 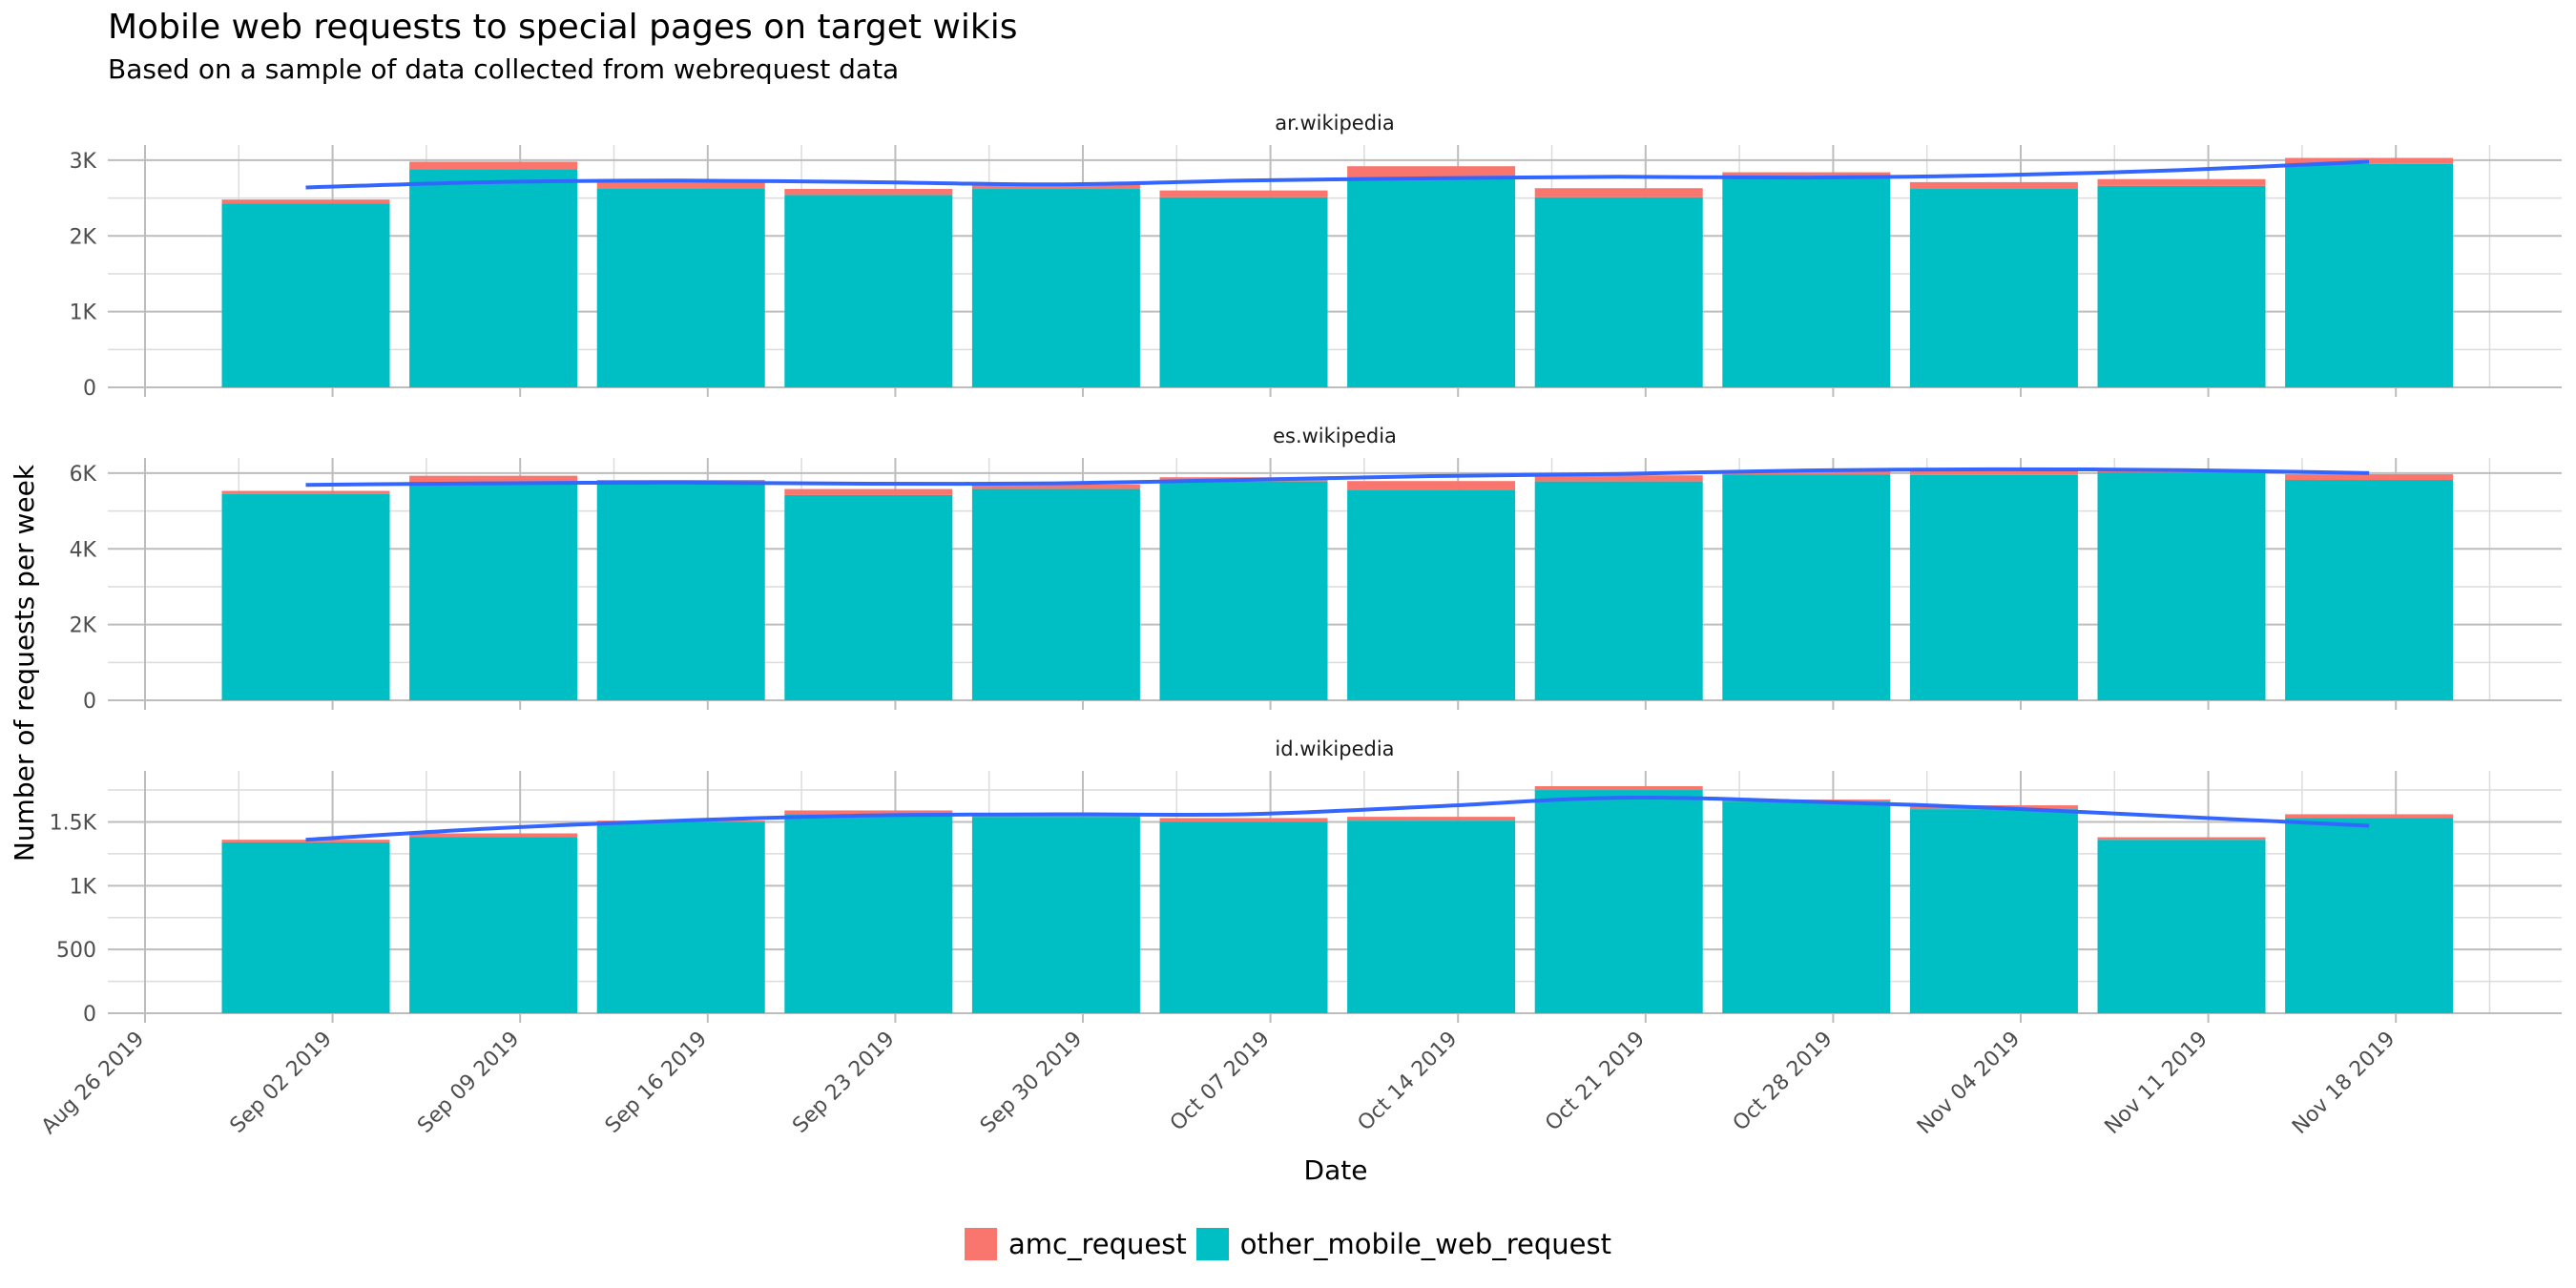 What do you see at coordinates (83, 550) in the screenshot?
I see `y-tick-label: 4K` at bounding box center [83, 550].